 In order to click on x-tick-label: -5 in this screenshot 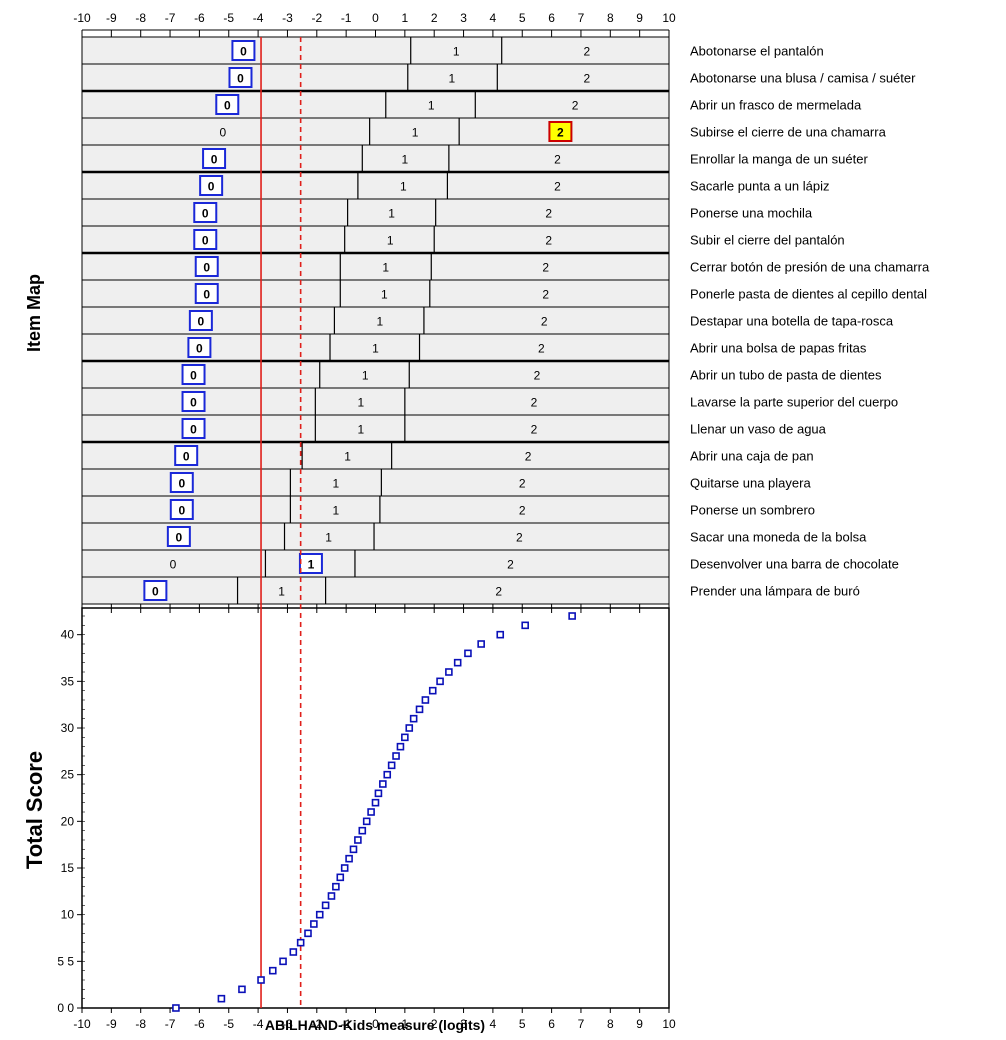, I will do `click(228, 1024)`.